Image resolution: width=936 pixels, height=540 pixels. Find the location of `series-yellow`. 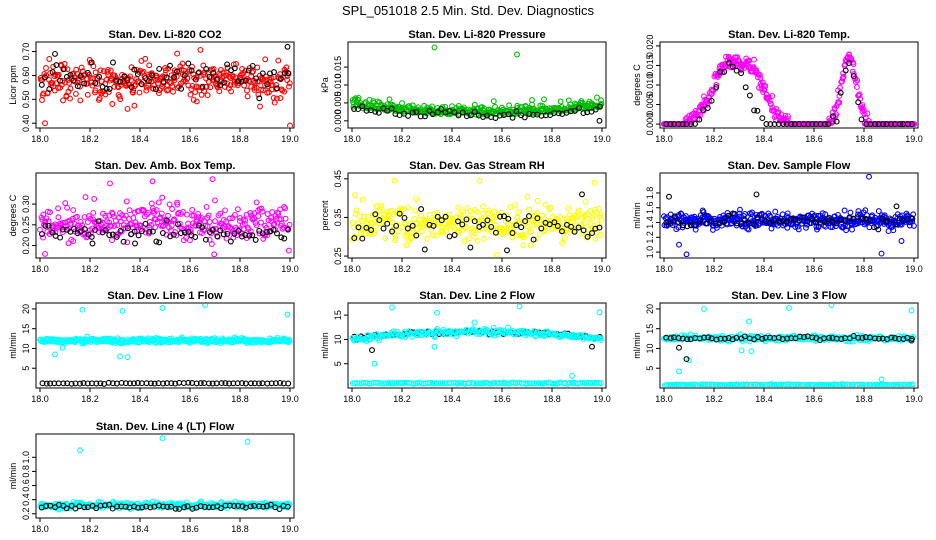

series-yellow is located at coordinates (477, 217).